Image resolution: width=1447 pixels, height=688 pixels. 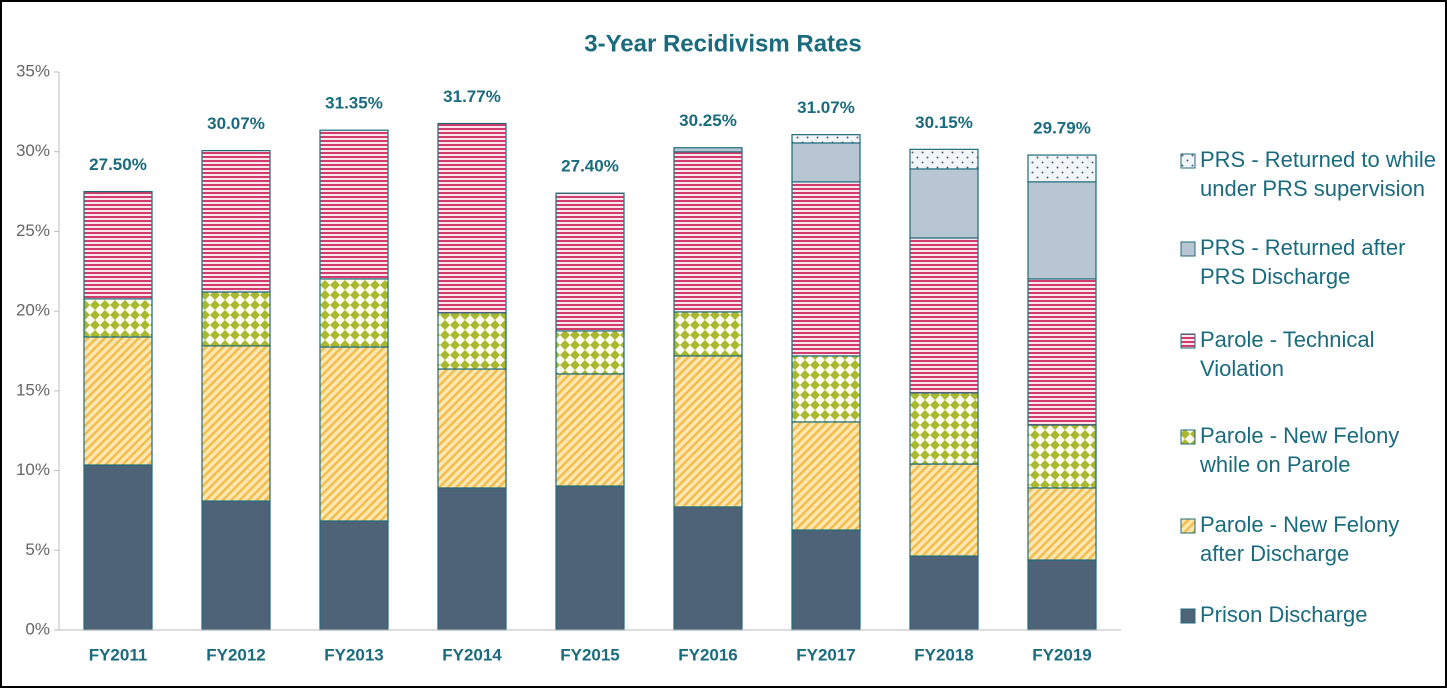 I want to click on legend-label: Parole - New Felony while on Parole, so click(x=1300, y=450).